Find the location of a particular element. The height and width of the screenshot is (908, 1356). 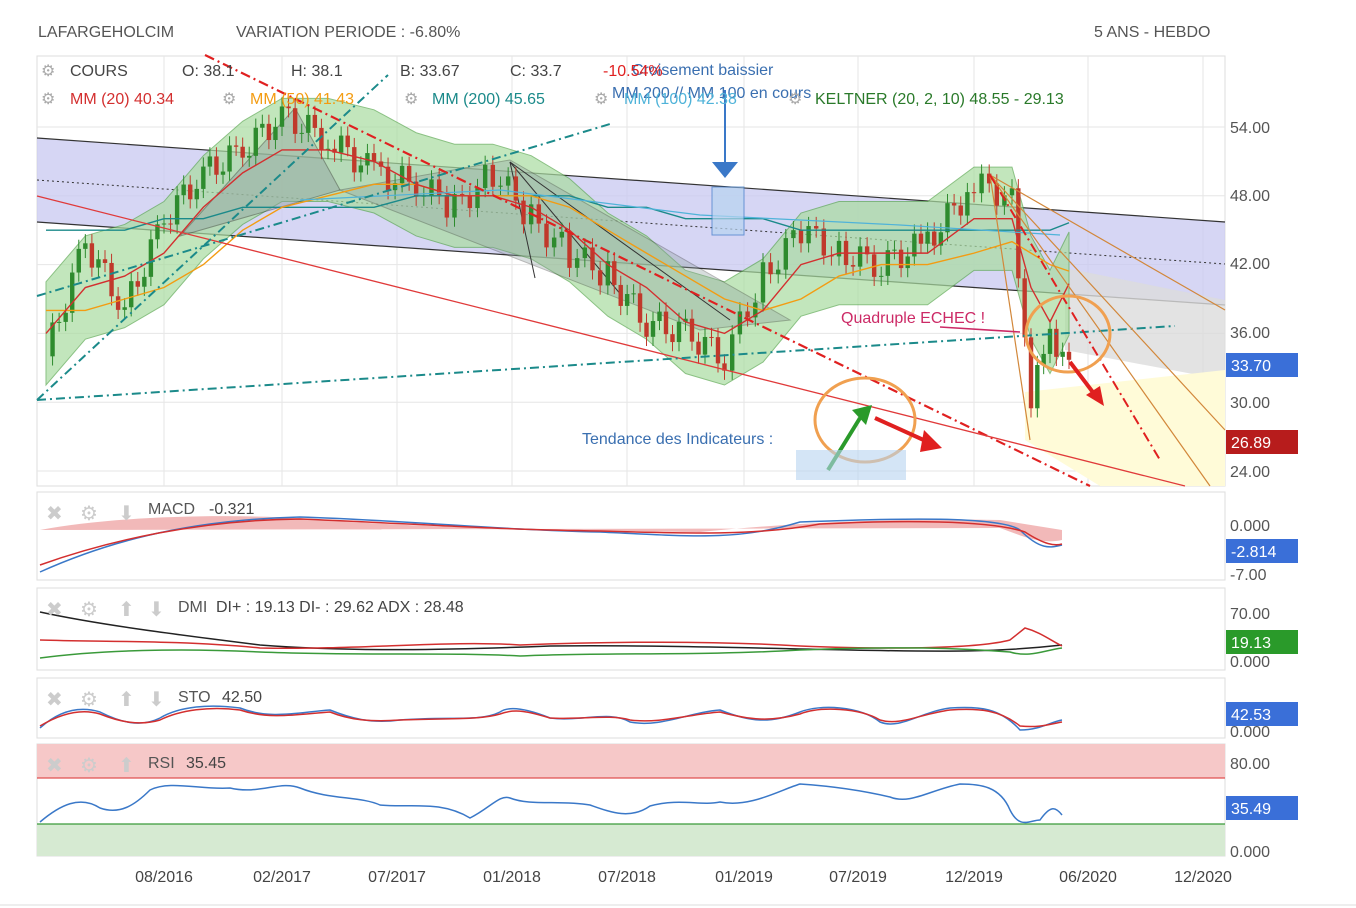

variation-label: VARIATION PERIODE : -6.80% is located at coordinates (348, 32).